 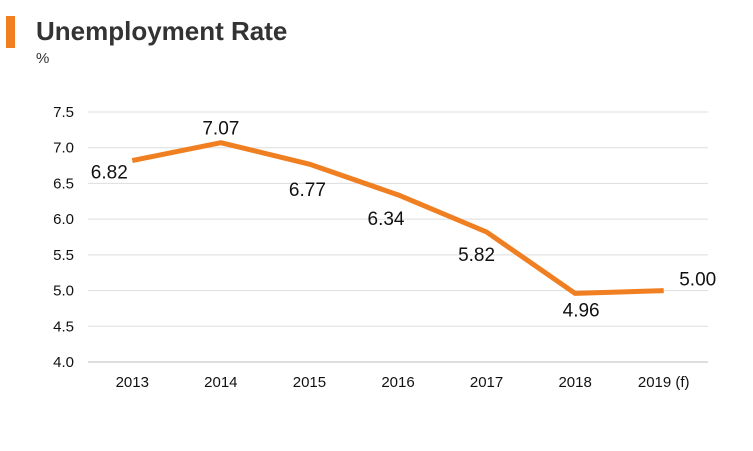 I want to click on y-tick-label: 7.5, so click(x=63, y=112).